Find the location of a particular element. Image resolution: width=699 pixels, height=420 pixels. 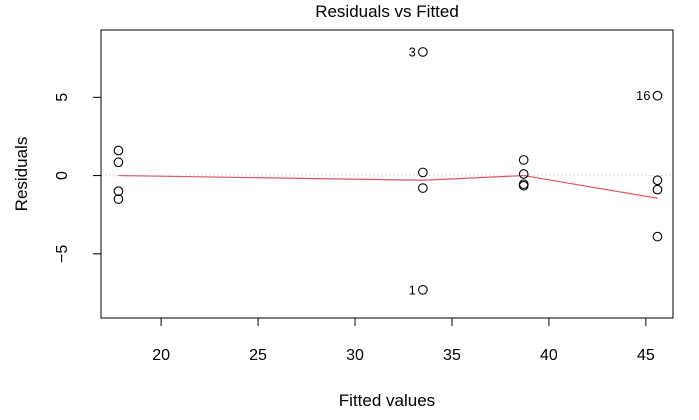

point-label: 16 is located at coordinates (643, 95).